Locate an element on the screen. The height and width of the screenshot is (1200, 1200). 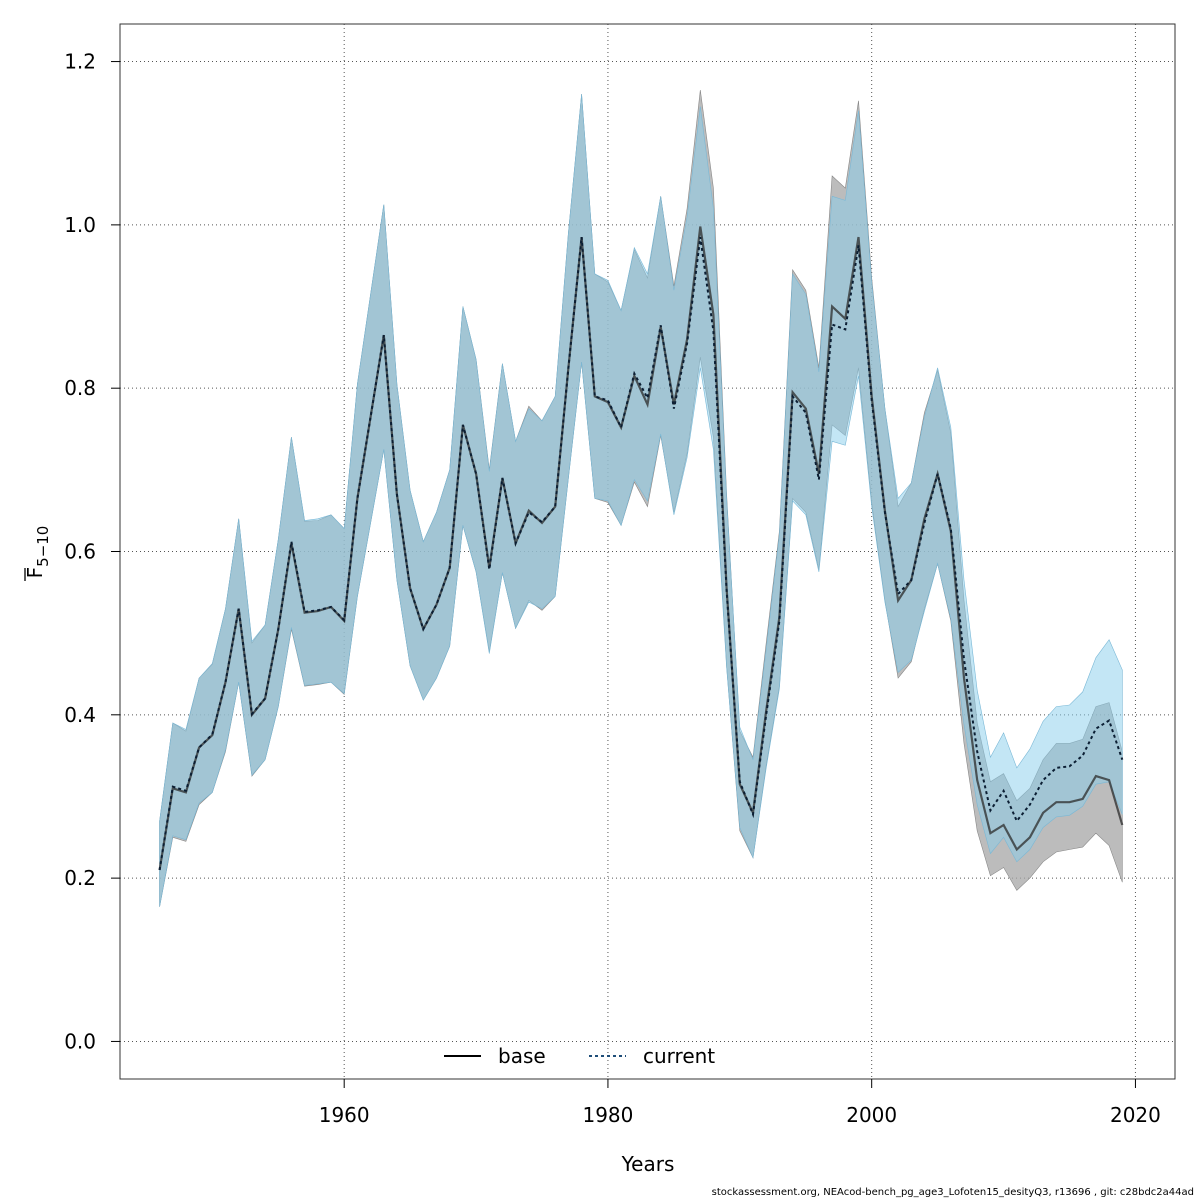
svg-text: F5−10 is located at coordinates (37, 552).